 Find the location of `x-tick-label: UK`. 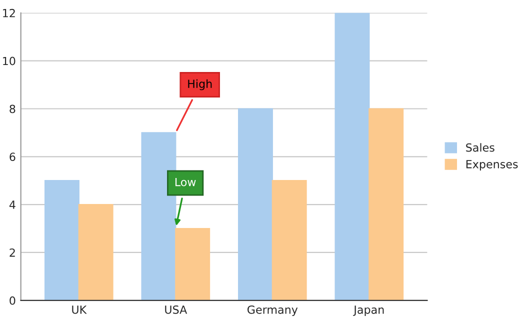

x-tick-label: UK is located at coordinates (79, 310).